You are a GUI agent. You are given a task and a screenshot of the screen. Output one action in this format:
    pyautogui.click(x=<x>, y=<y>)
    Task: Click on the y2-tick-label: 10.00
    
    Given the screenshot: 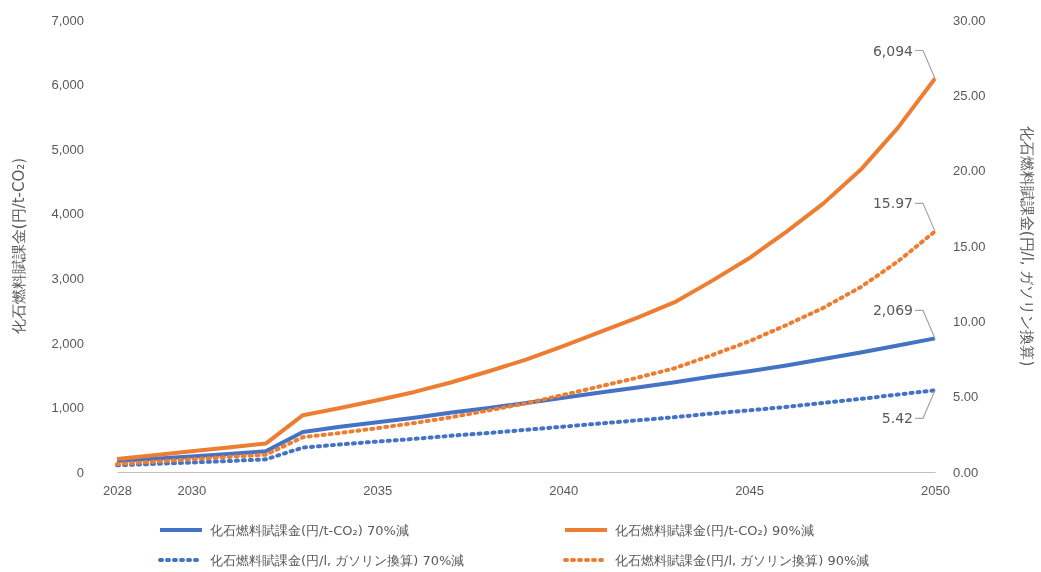 What is the action you would take?
    pyautogui.click(x=969, y=321)
    